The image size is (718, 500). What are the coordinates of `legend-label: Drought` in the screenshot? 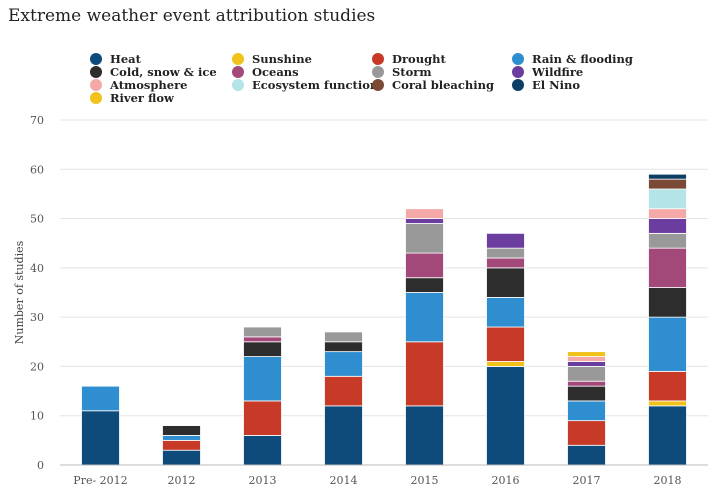 It's located at (419, 58).